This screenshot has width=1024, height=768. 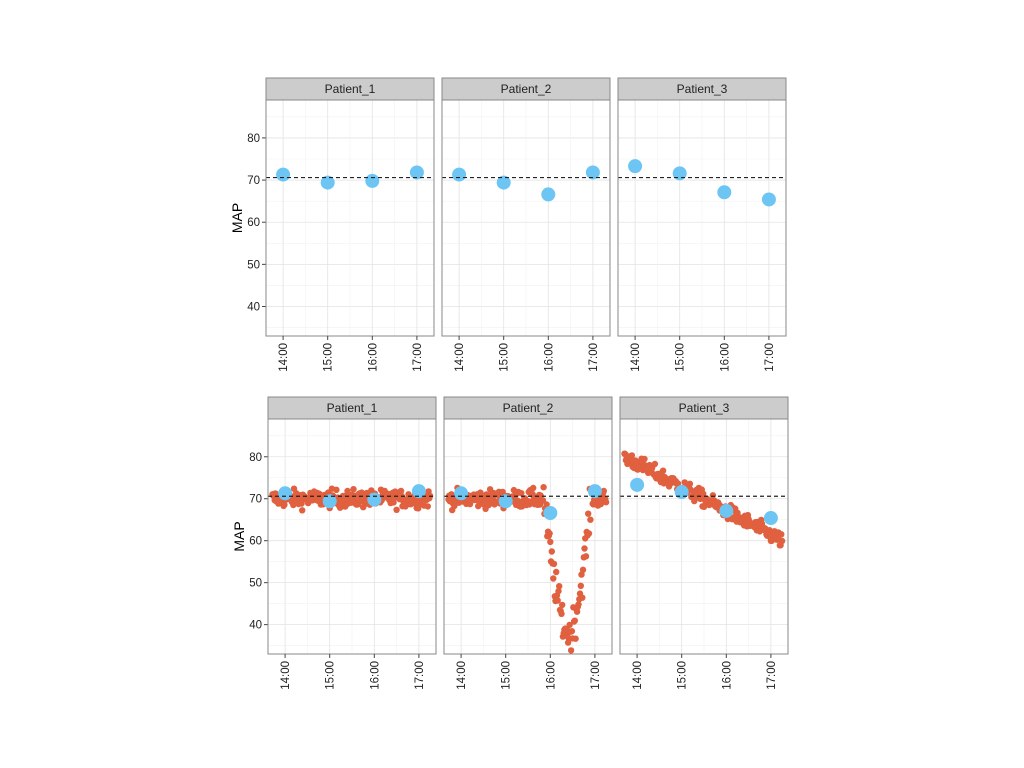 What do you see at coordinates (253, 265) in the screenshot?
I see `y-tick-label: 50` at bounding box center [253, 265].